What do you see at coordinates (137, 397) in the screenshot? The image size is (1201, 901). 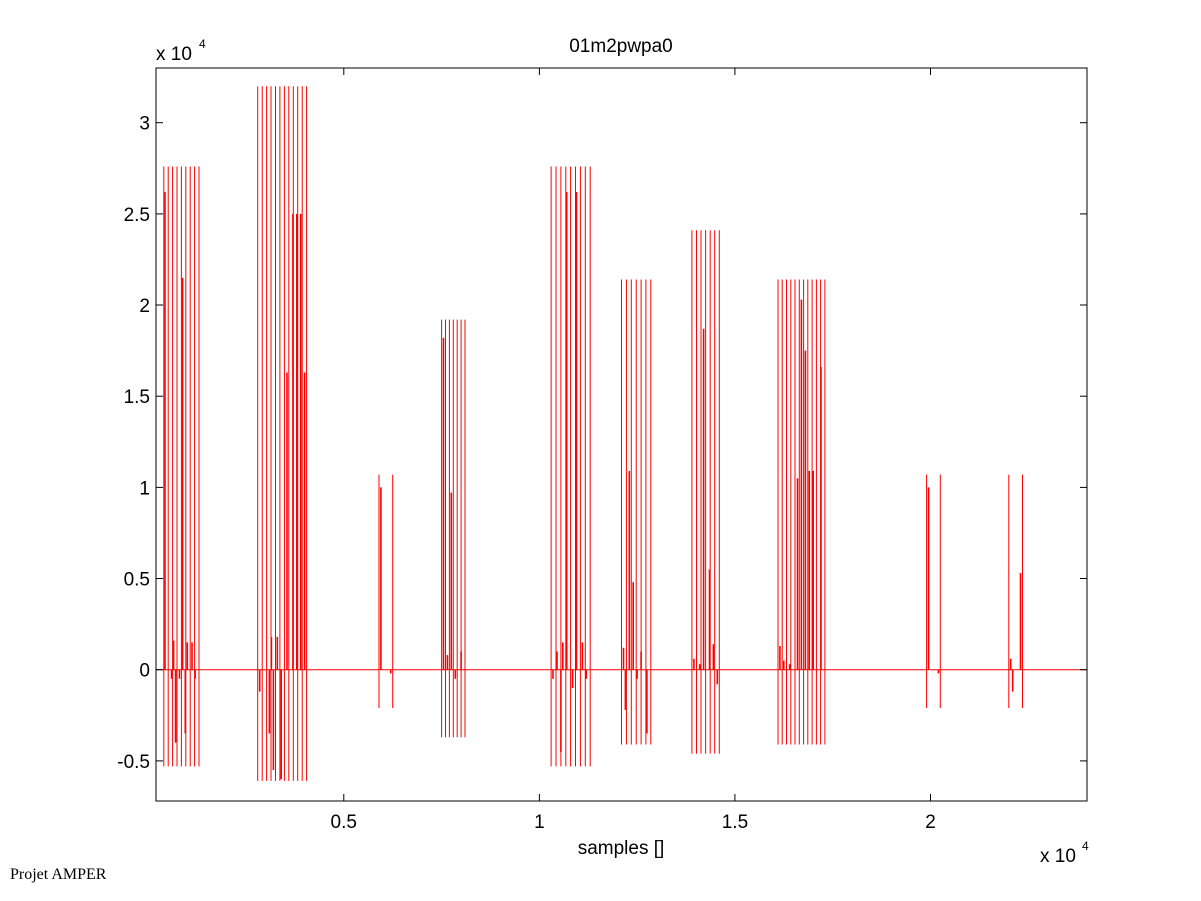 I see `y-tick-label: 1.5` at bounding box center [137, 397].